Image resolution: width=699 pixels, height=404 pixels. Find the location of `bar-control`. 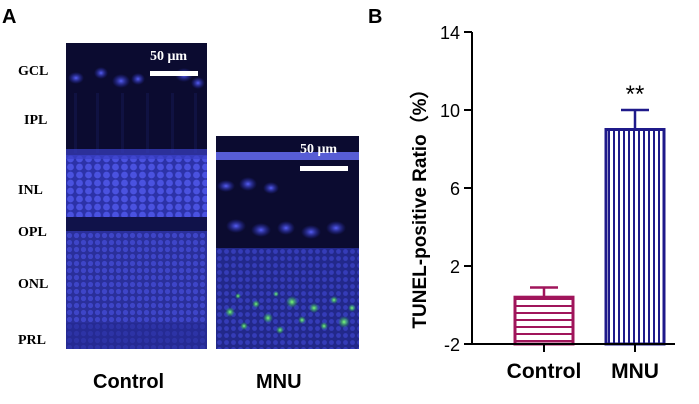

bar-control is located at coordinates (544, 320).